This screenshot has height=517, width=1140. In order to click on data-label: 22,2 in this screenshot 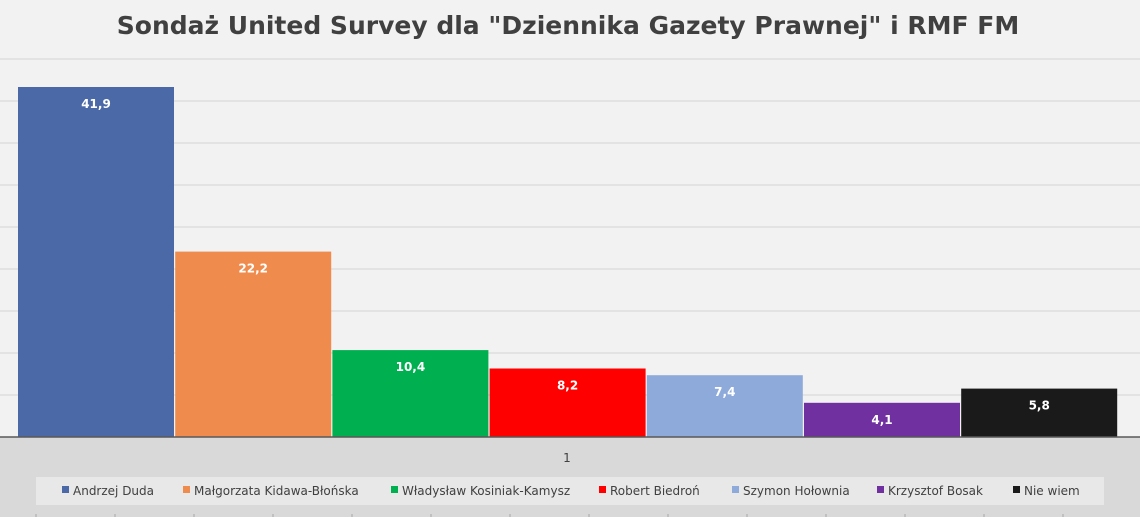, I will do `click(253, 269)`.